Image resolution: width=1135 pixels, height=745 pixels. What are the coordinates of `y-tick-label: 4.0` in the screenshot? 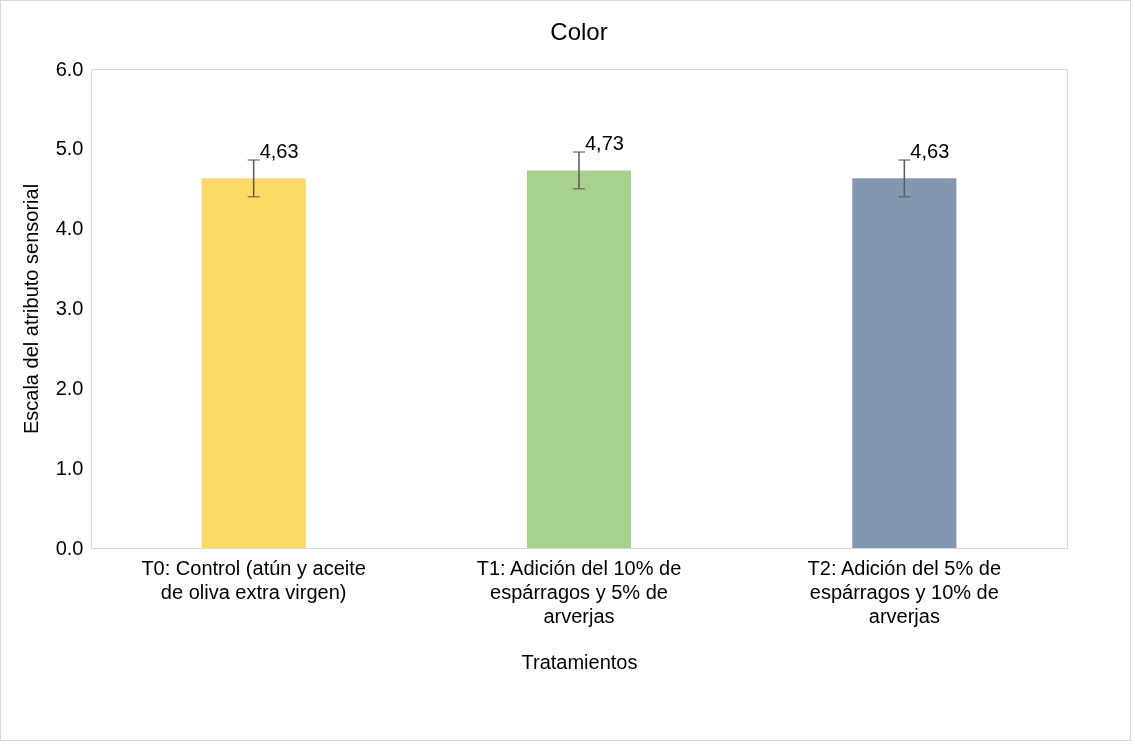 It's located at (69, 228).